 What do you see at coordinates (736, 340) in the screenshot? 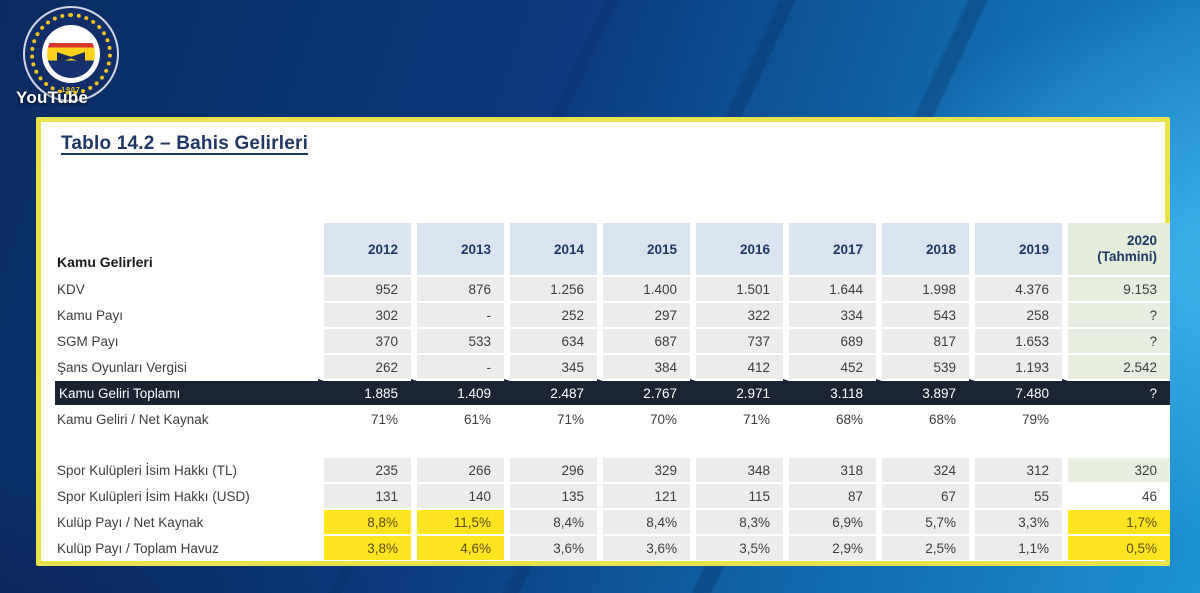
I see `cell-value: 737` at bounding box center [736, 340].